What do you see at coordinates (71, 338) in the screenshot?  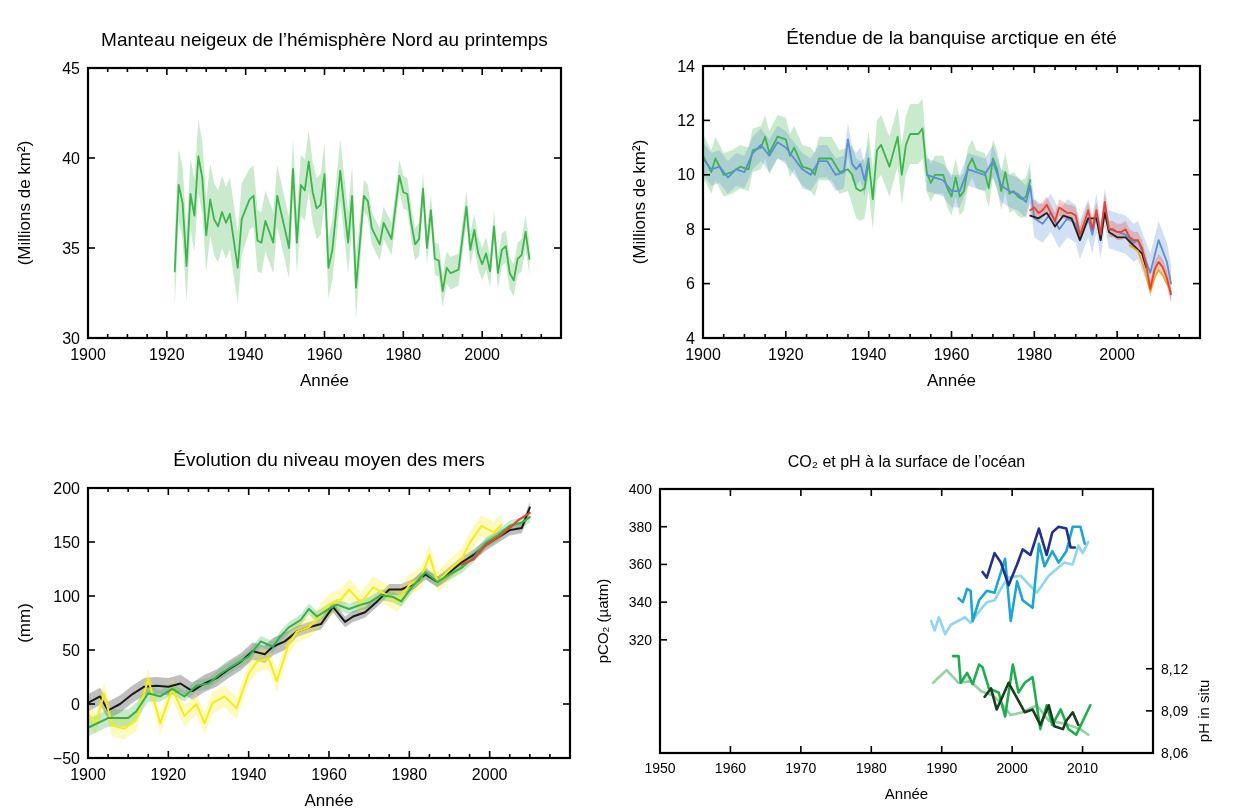 I see `y-tick-label: 30` at bounding box center [71, 338].